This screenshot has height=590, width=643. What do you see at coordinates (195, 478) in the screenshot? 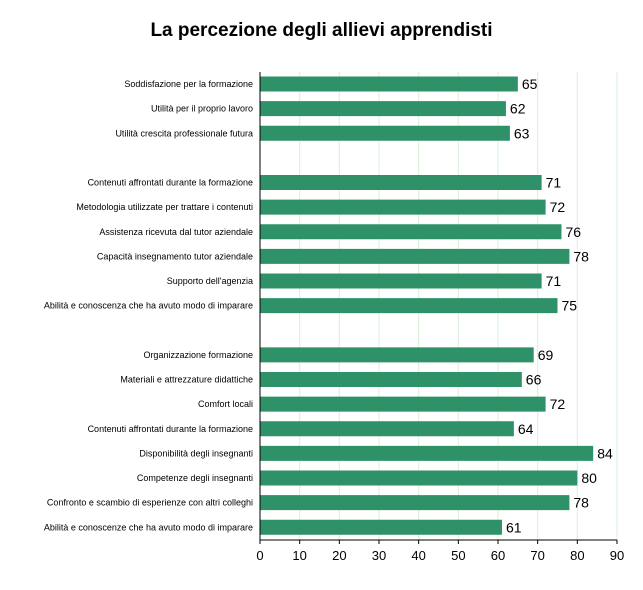
I see `category-label: Competenze degli insegnanti` at bounding box center [195, 478].